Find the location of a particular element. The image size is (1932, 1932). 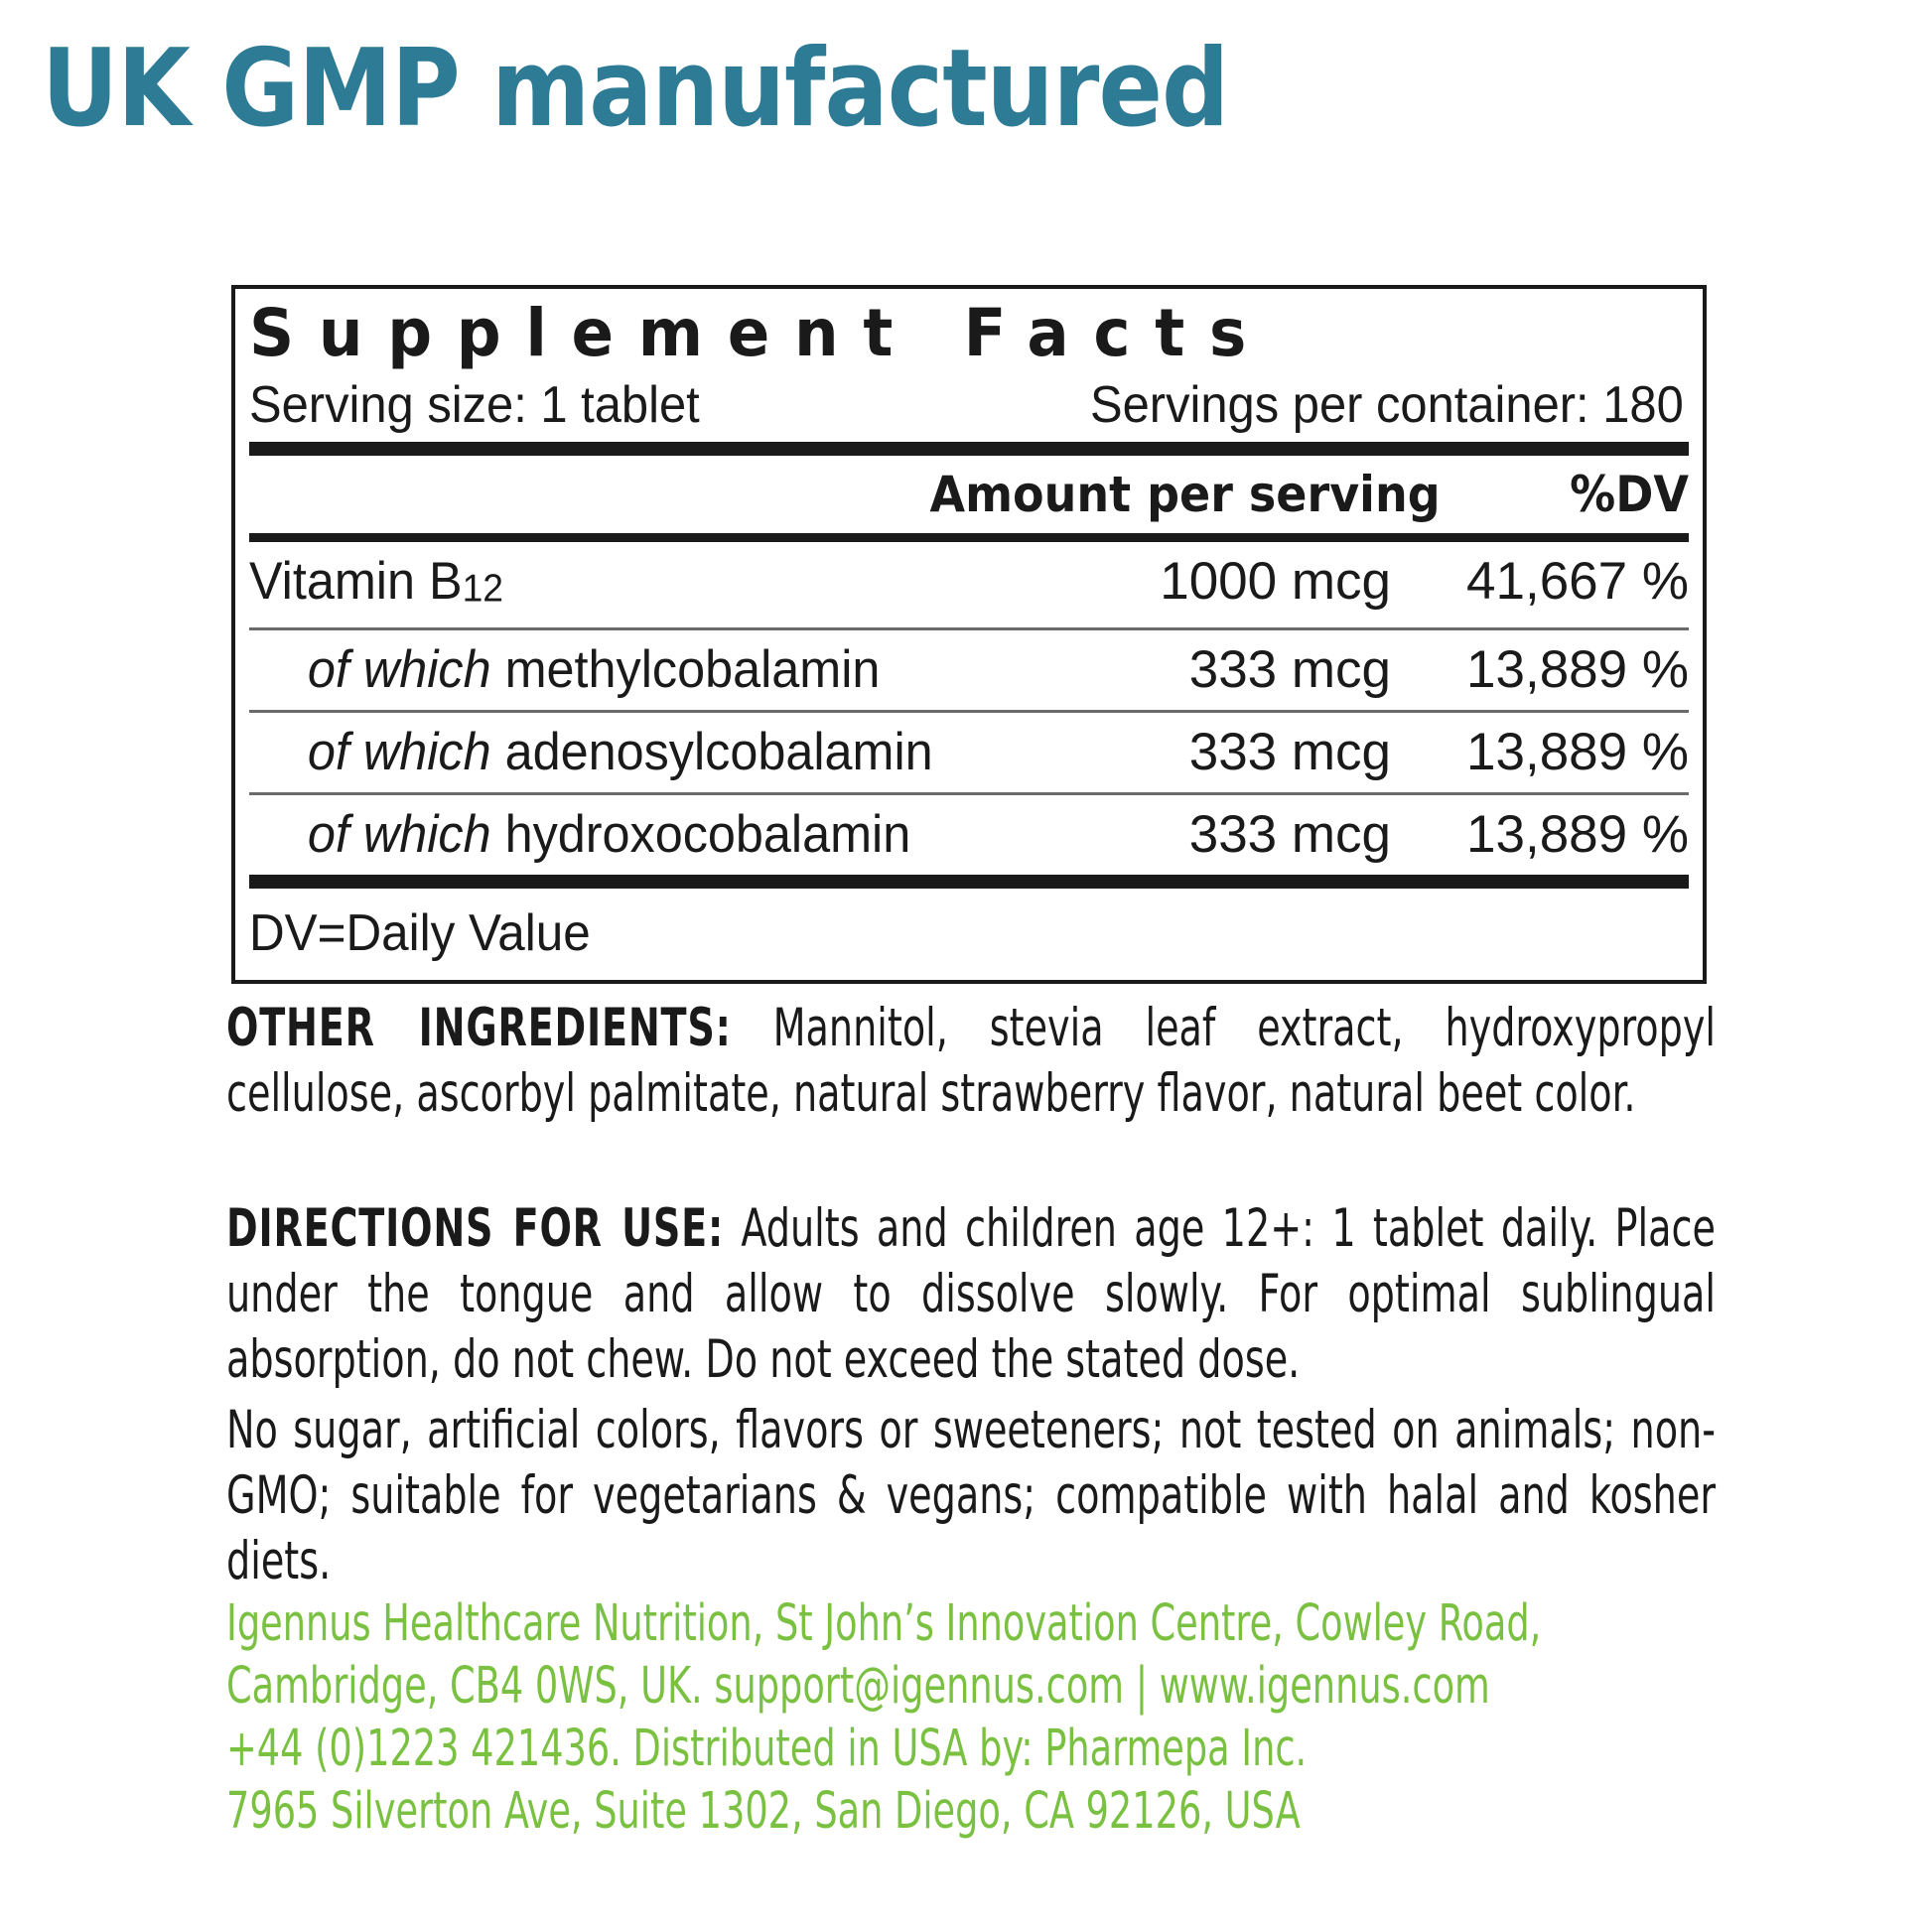

nutrient-name: of which hydroxocobalamin is located at coordinates (636, 835).